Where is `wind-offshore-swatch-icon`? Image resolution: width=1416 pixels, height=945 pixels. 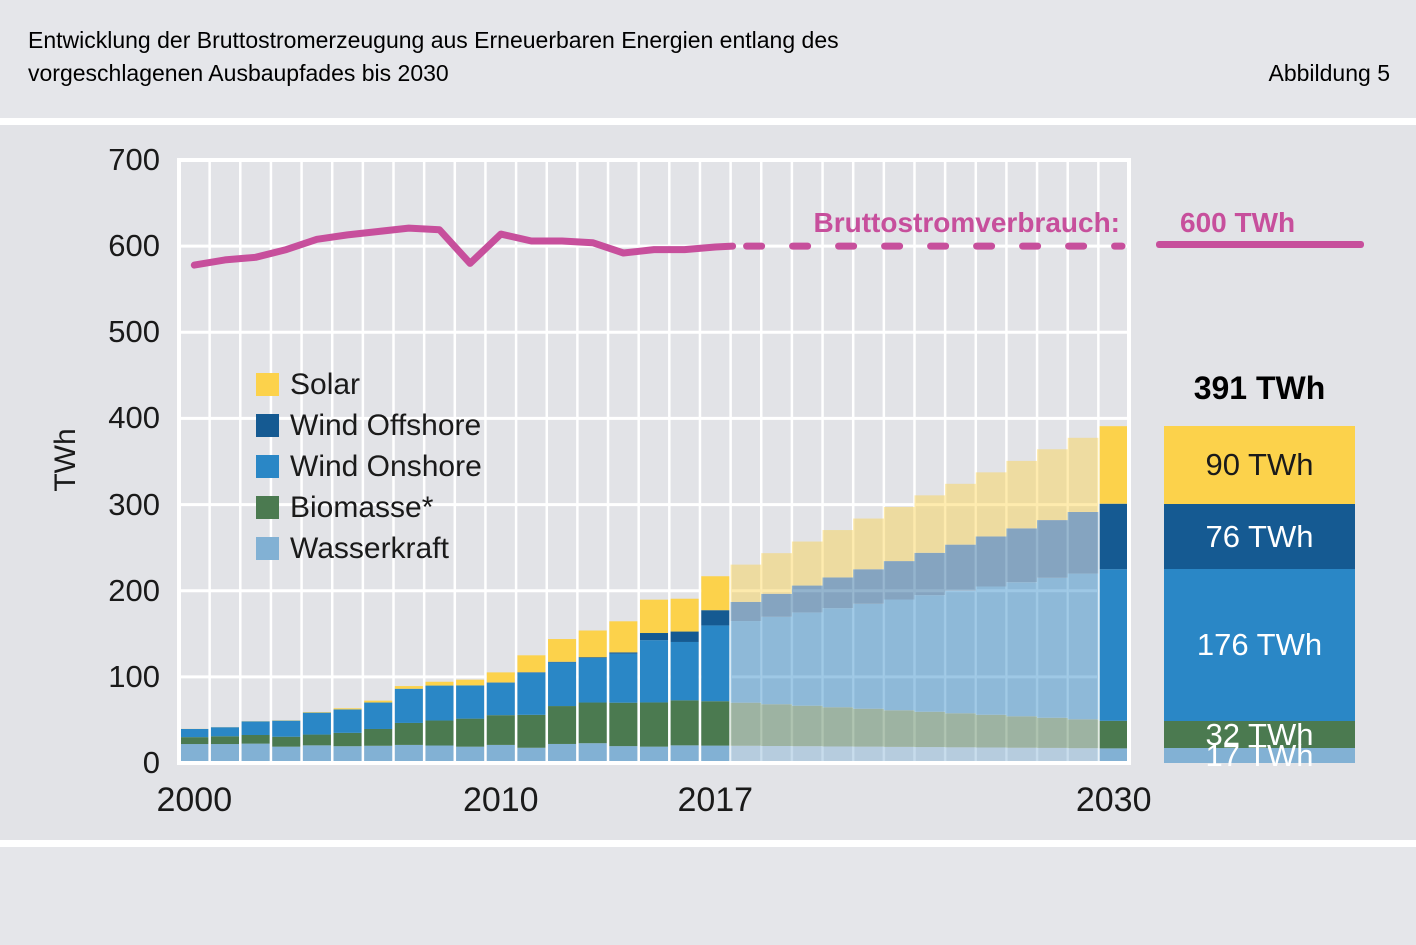
wind-offshore-swatch-icon is located at coordinates (267, 425).